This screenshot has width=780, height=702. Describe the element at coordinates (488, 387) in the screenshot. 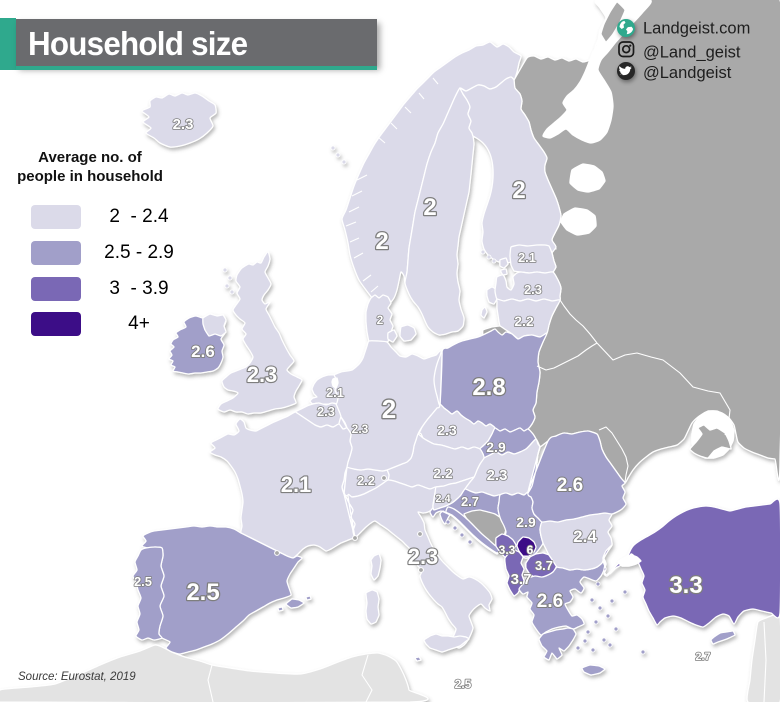

I see `svg-text: 2.8` at that location.